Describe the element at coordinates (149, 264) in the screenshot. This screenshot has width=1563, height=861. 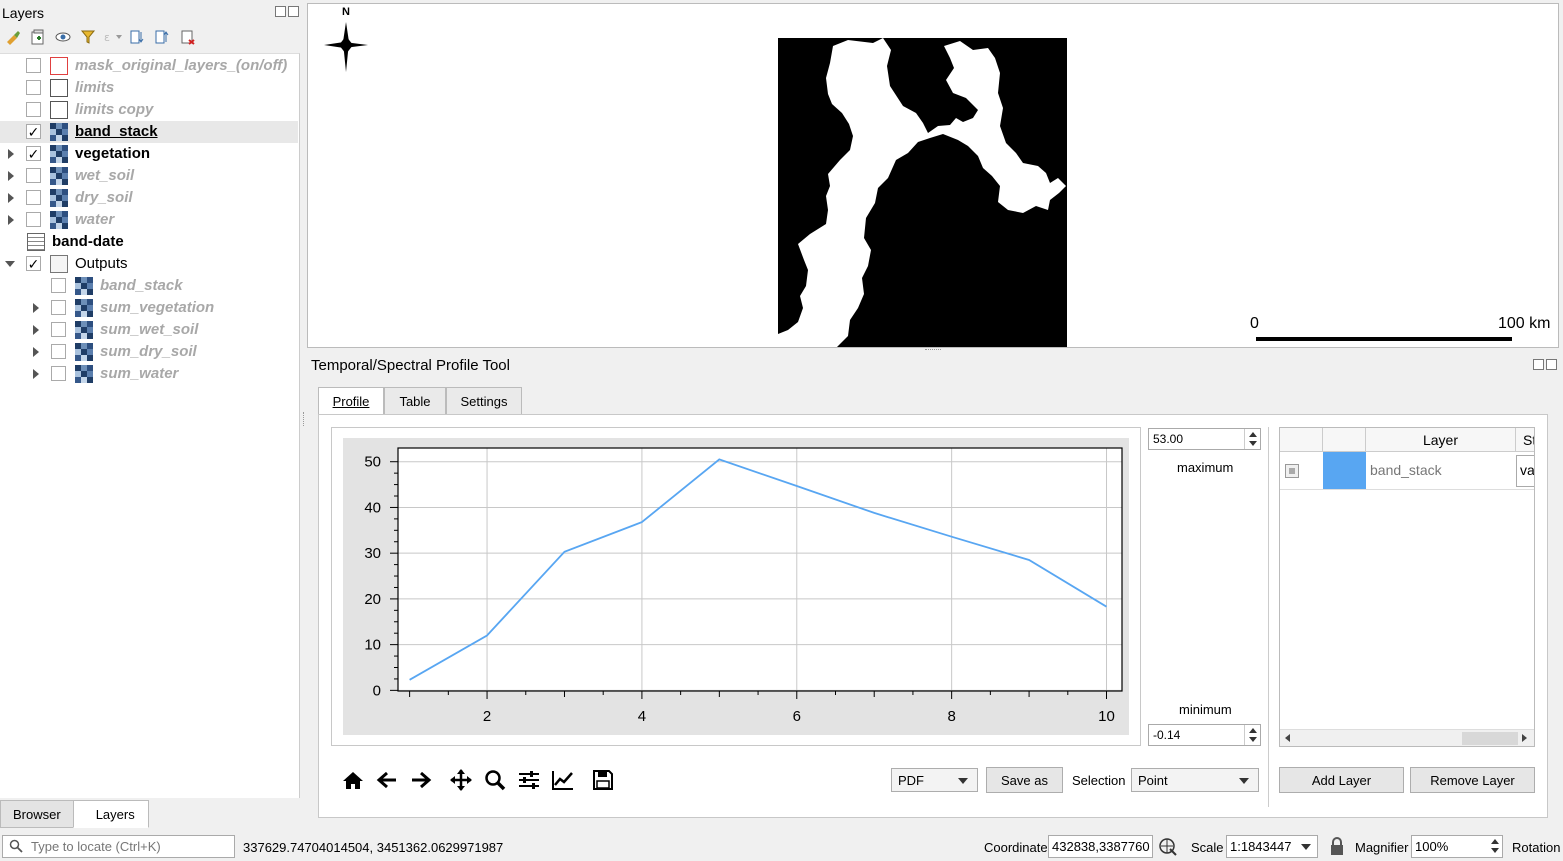
I see `layer-tree-row: Outputs` at that location.